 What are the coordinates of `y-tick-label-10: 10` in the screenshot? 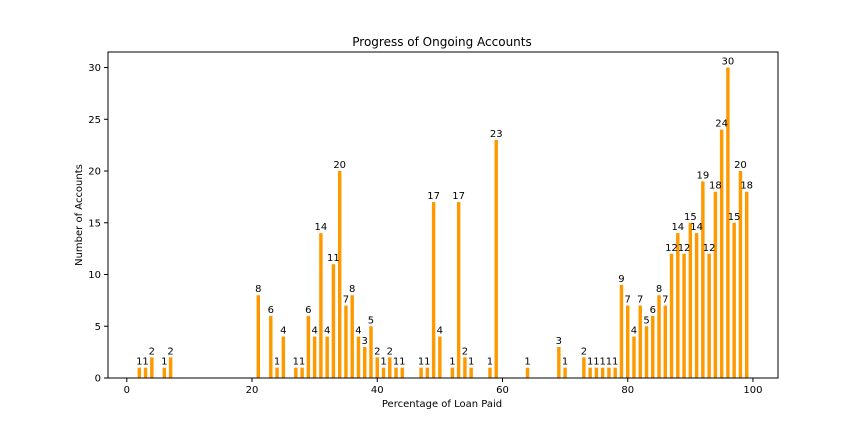 It's located at (94, 275).